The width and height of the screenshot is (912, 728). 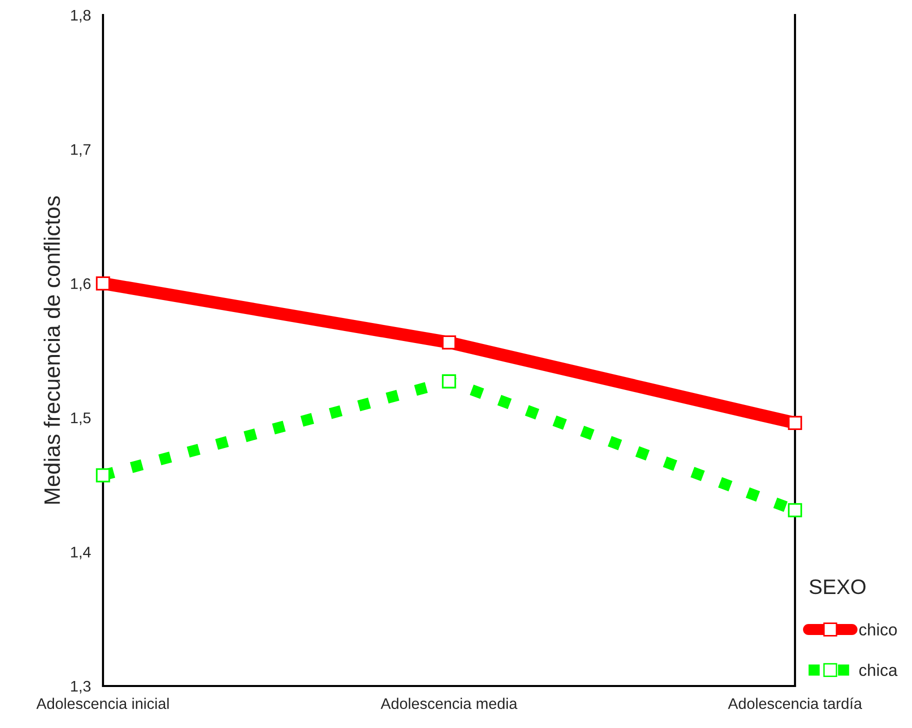 I want to click on legend-label: chica, so click(x=878, y=670).